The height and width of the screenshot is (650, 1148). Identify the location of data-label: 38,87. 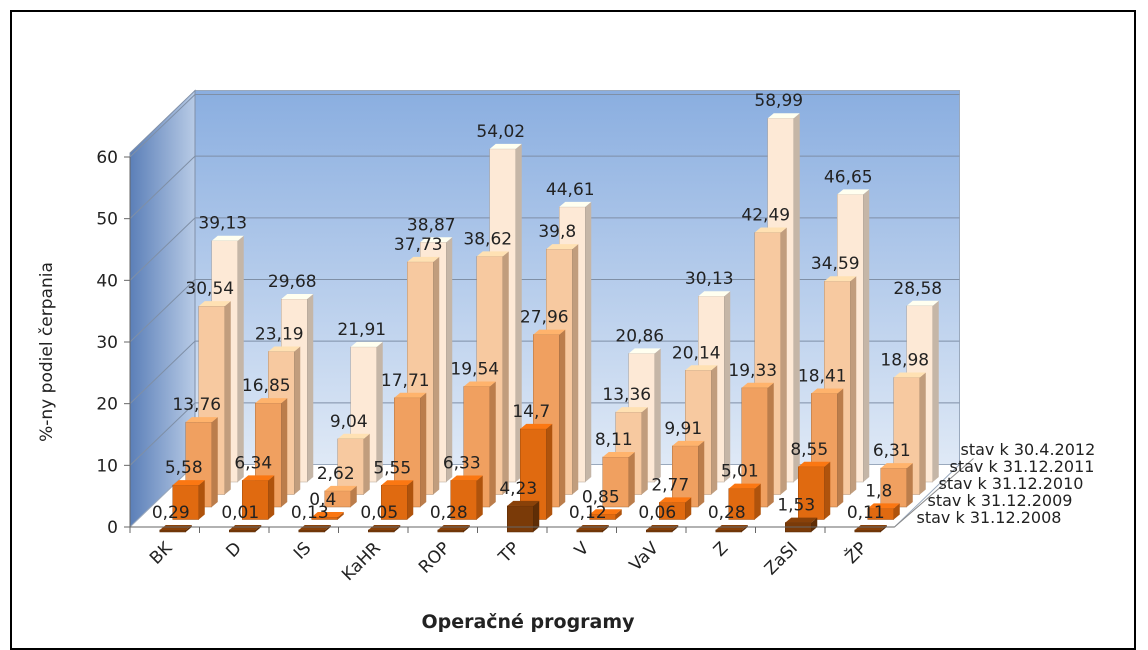
(431, 225).